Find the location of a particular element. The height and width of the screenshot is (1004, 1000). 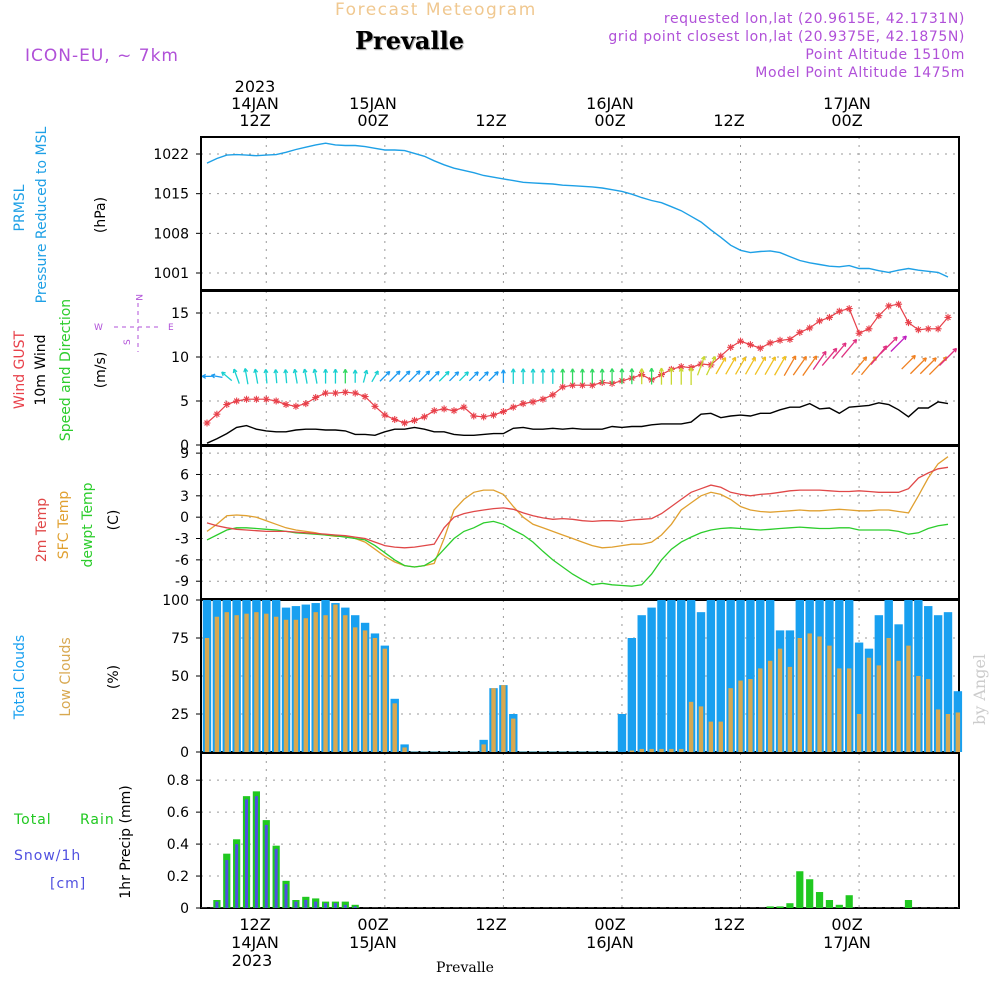

precip-label-cm: [cm] is located at coordinates (68, 884).